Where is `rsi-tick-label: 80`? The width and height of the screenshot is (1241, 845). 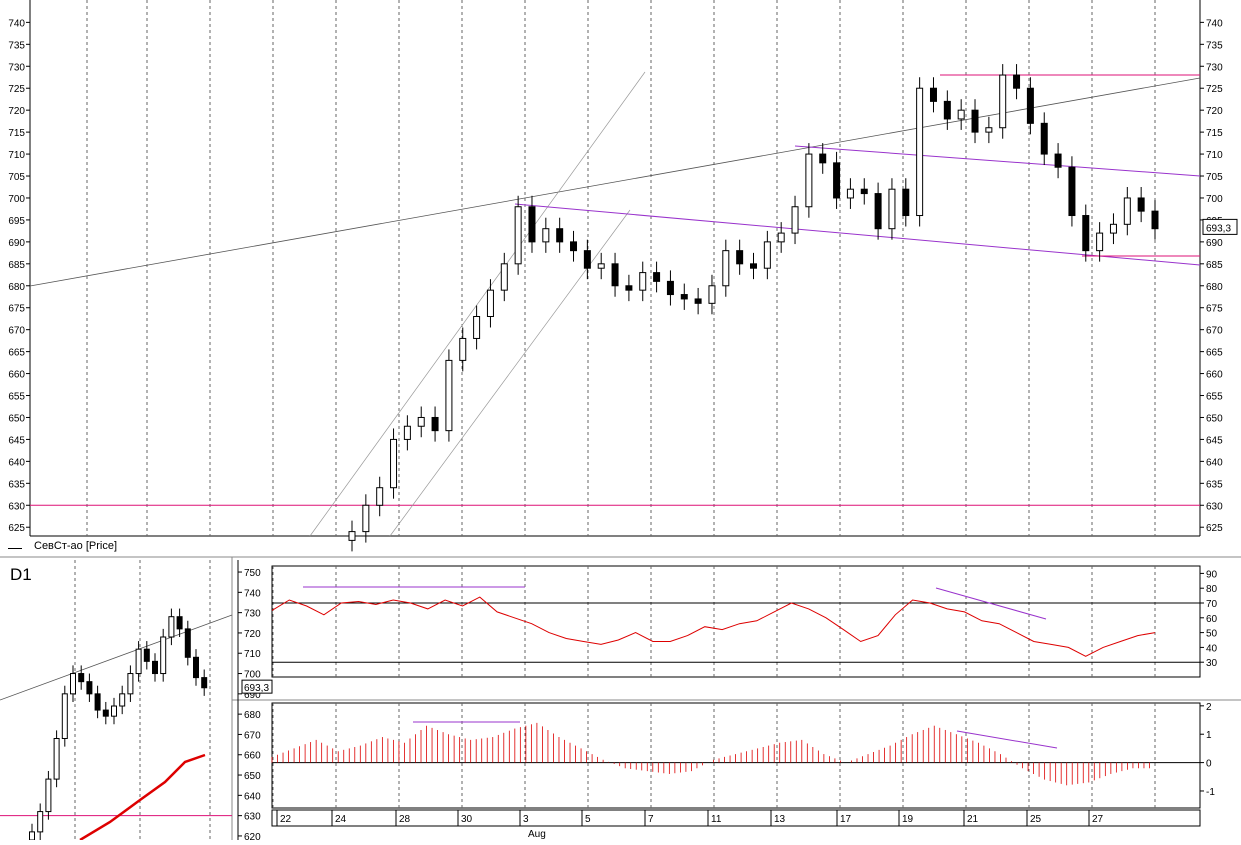 rsi-tick-label: 80 is located at coordinates (1212, 589).